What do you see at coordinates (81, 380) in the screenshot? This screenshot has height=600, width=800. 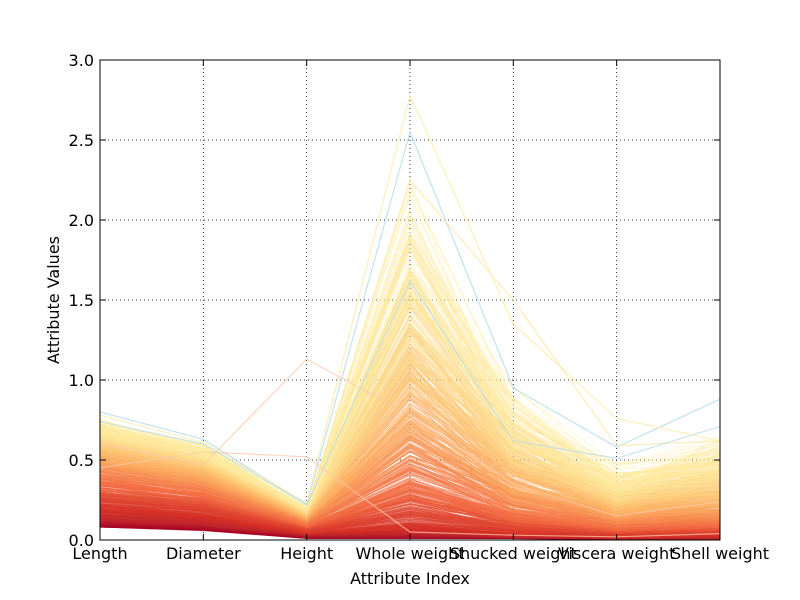 I see `y-tick-label: 1.0` at bounding box center [81, 380].